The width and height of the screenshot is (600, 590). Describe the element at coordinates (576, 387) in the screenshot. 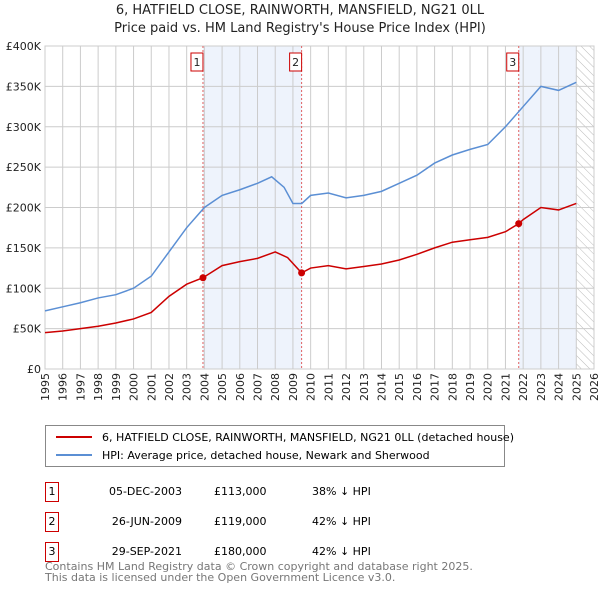

I see `x-tick-label: 2025` at that location.